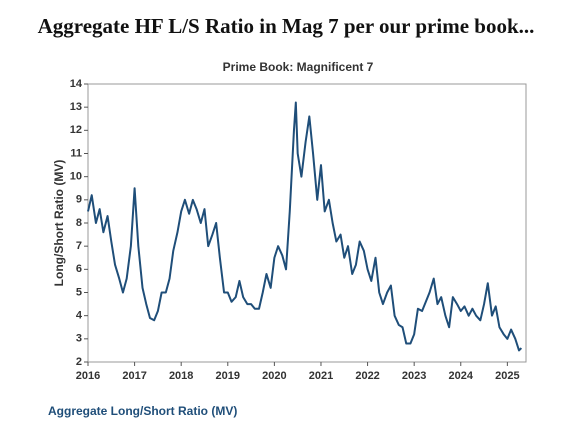 The height and width of the screenshot is (434, 573). I want to click on y-tick-label: 4, so click(79, 316).